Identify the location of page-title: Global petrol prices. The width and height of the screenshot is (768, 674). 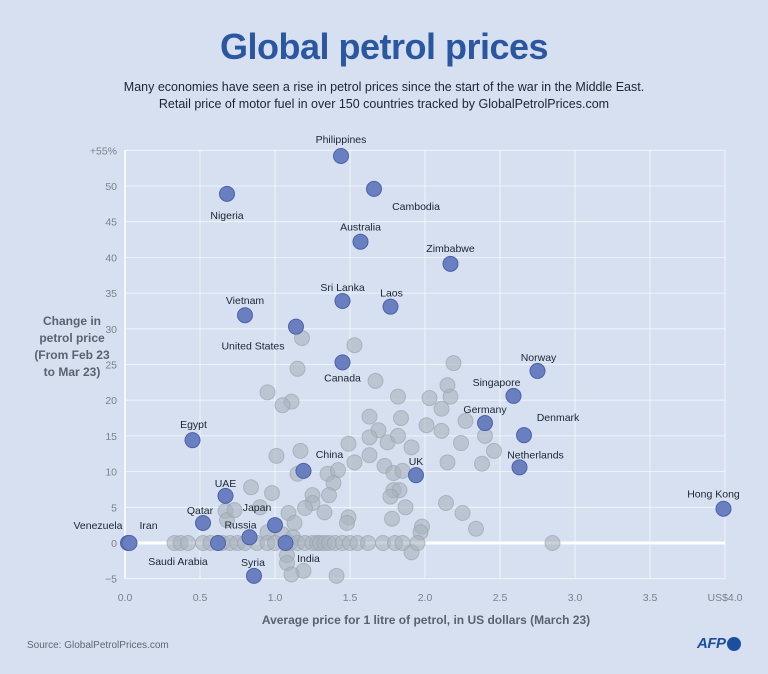
(384, 46).